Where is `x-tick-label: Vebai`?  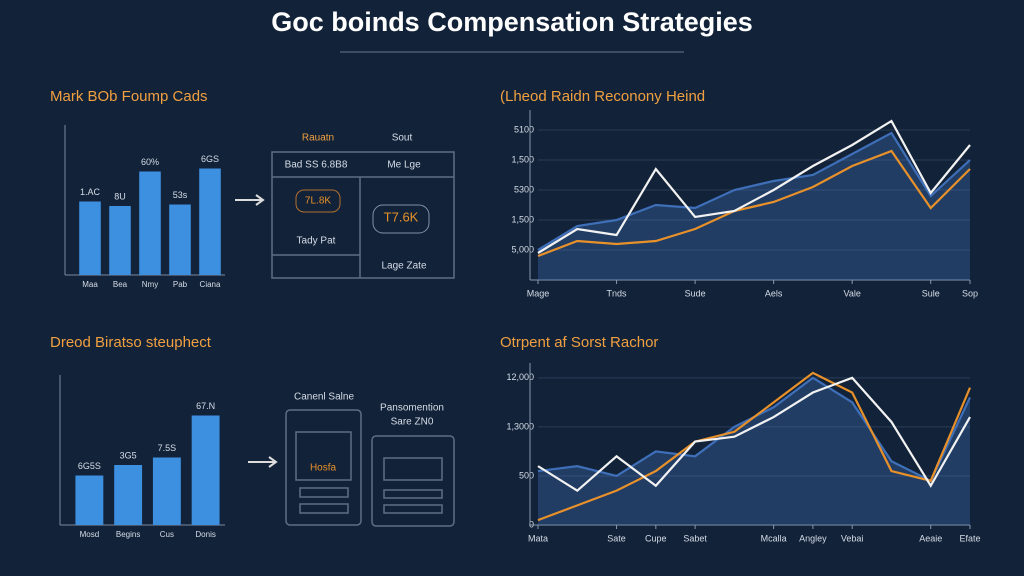 x-tick-label: Vebai is located at coordinates (852, 538).